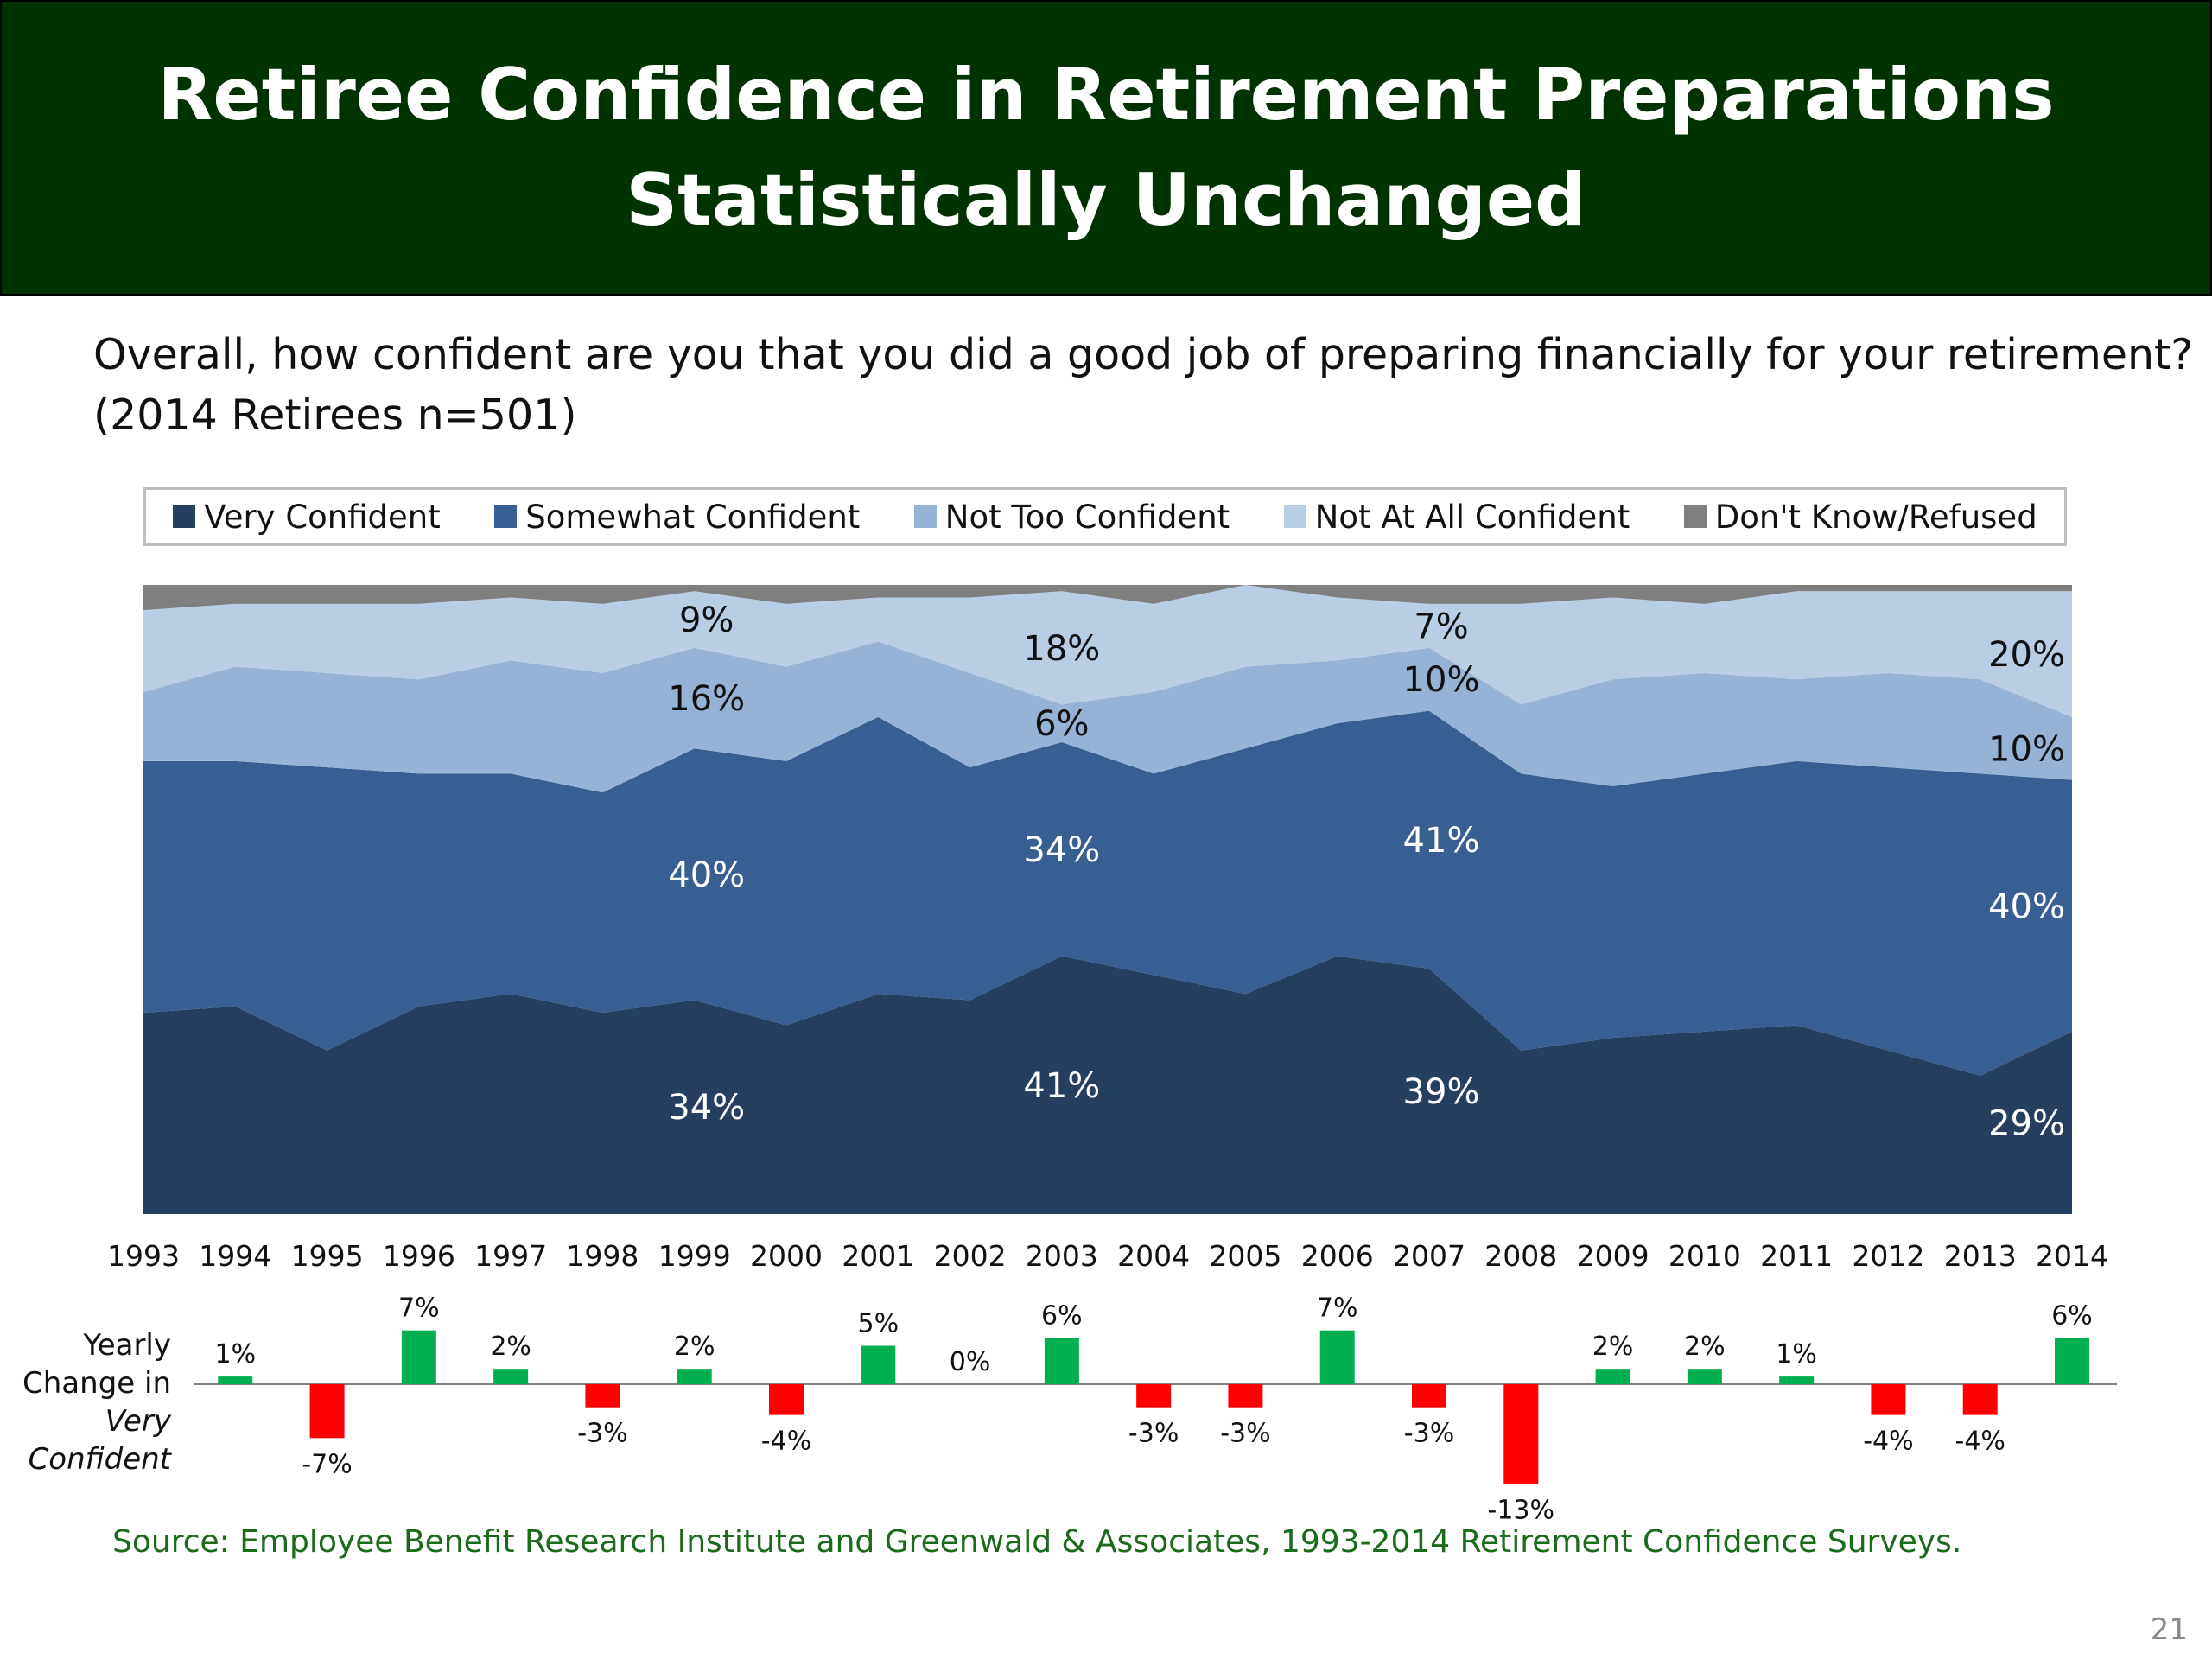  I want to click on change-bar-label: 0%, so click(970, 1362).